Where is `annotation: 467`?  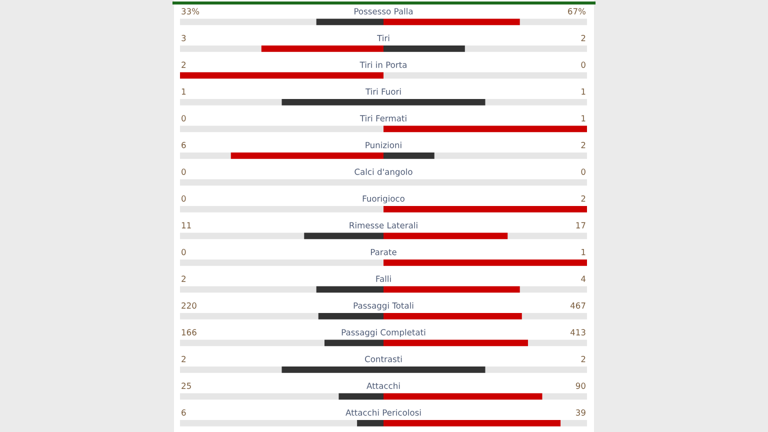
annotation: 467 is located at coordinates (578, 305).